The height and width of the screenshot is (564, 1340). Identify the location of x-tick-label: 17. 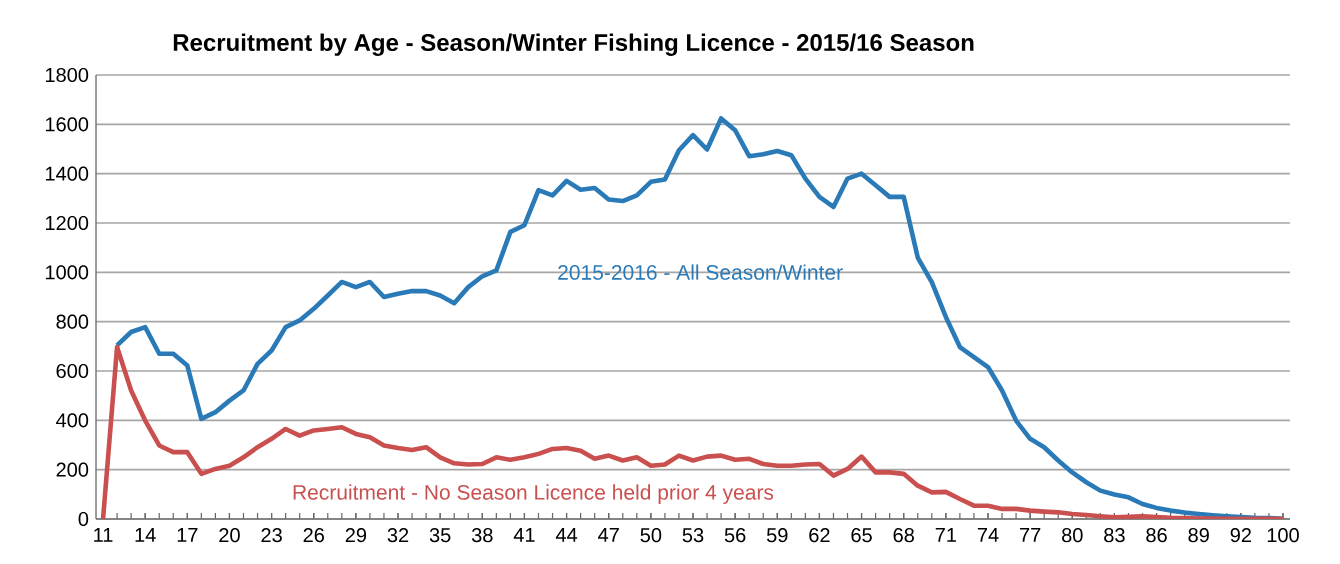
(187, 535).